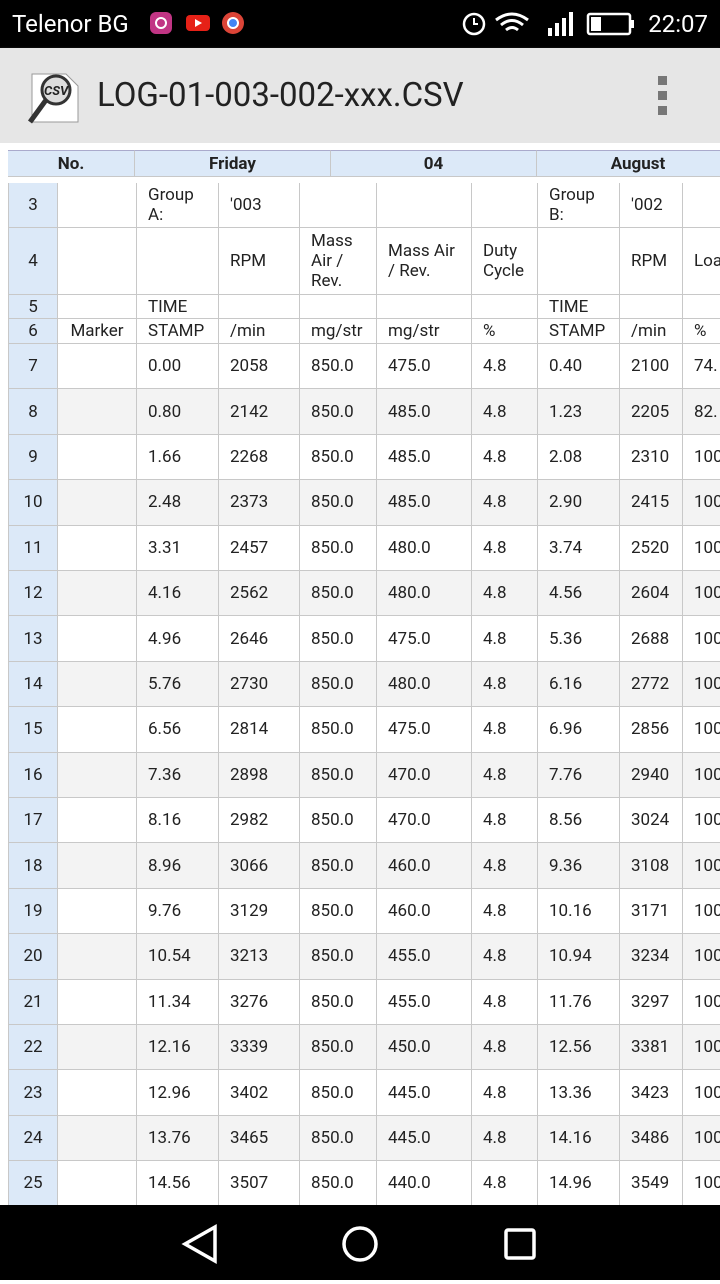  What do you see at coordinates (424, 775) in the screenshot?
I see `cell: 470.0` at bounding box center [424, 775].